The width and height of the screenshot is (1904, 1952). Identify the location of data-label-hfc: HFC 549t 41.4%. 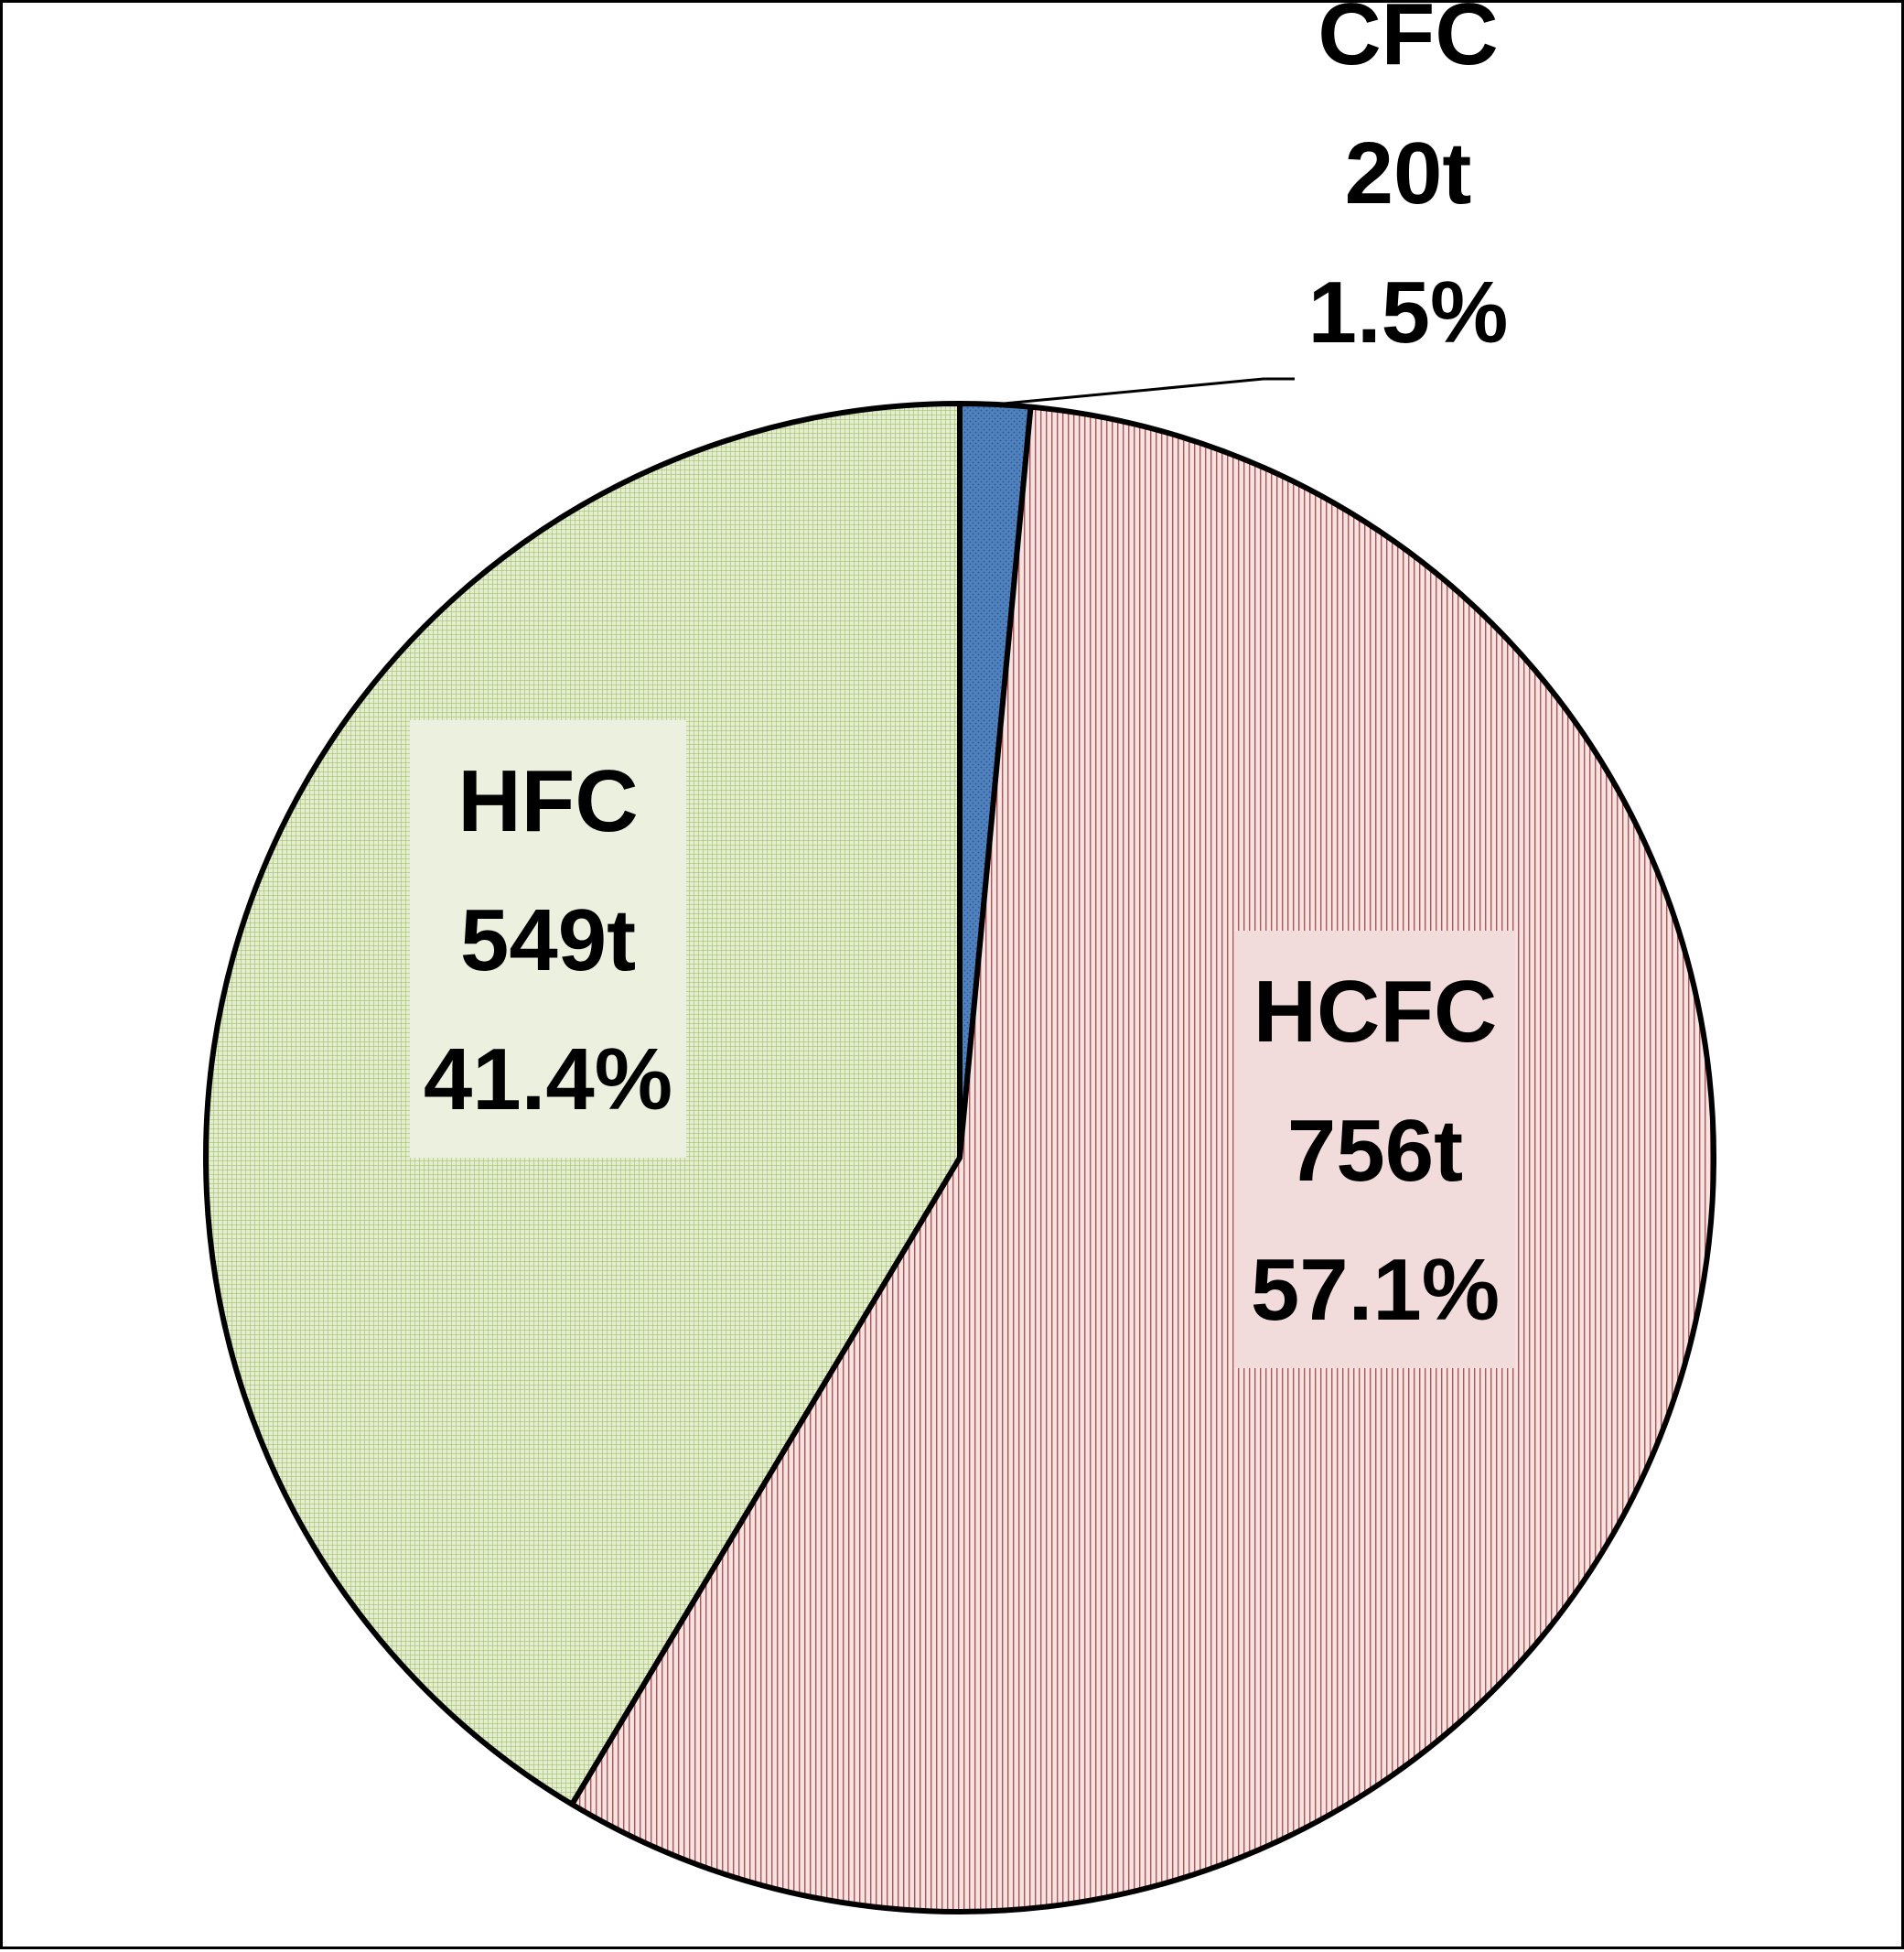
(548, 939).